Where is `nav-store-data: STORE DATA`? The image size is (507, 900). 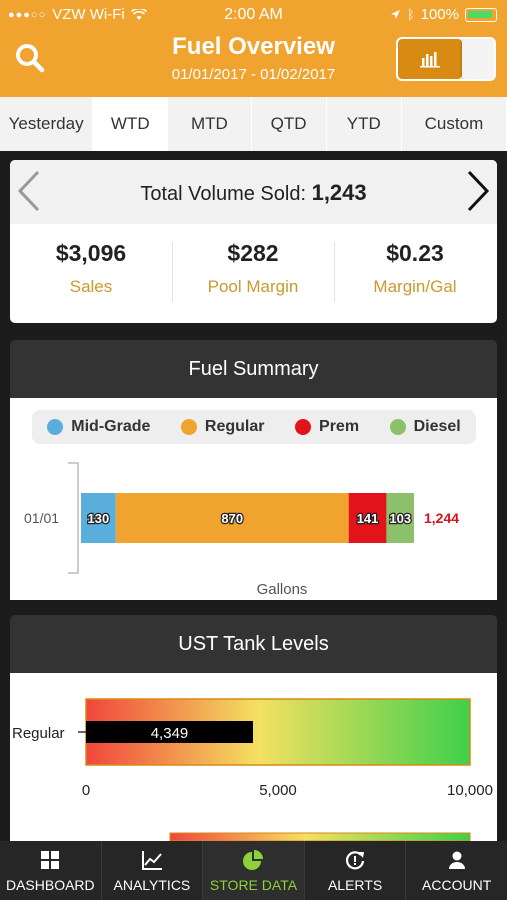 nav-store-data: STORE DATA is located at coordinates (254, 870).